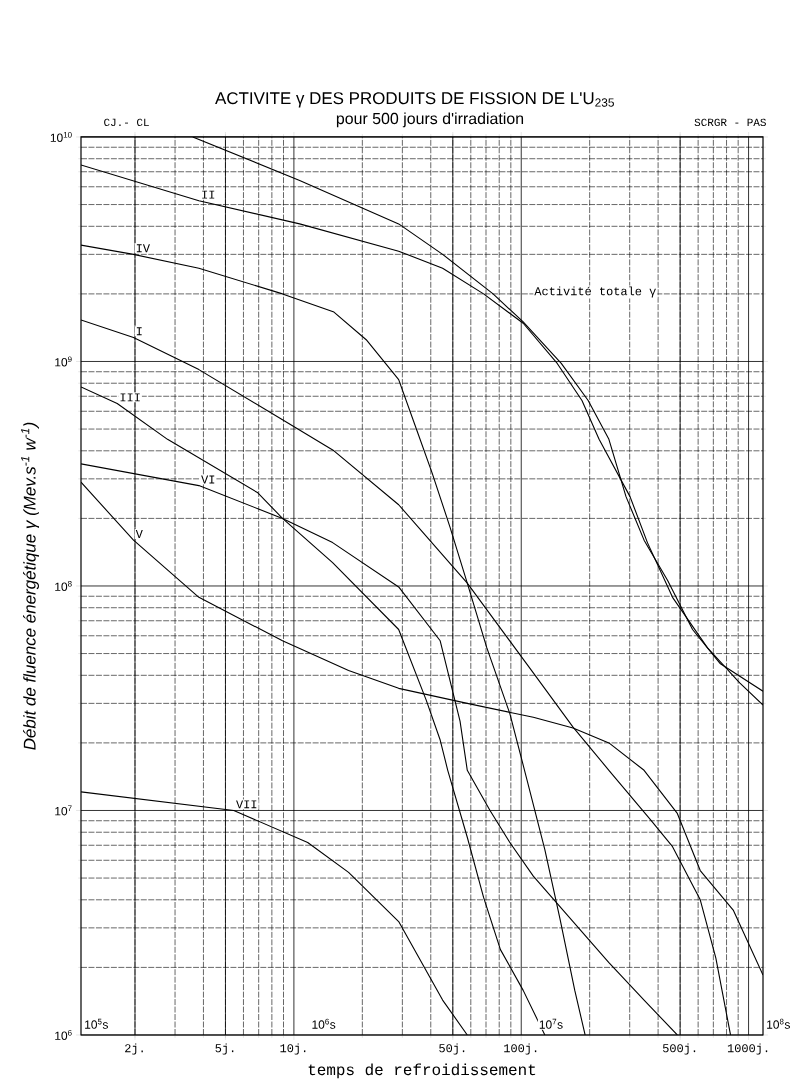  I want to click on text: CJ.- CL, so click(126, 122).